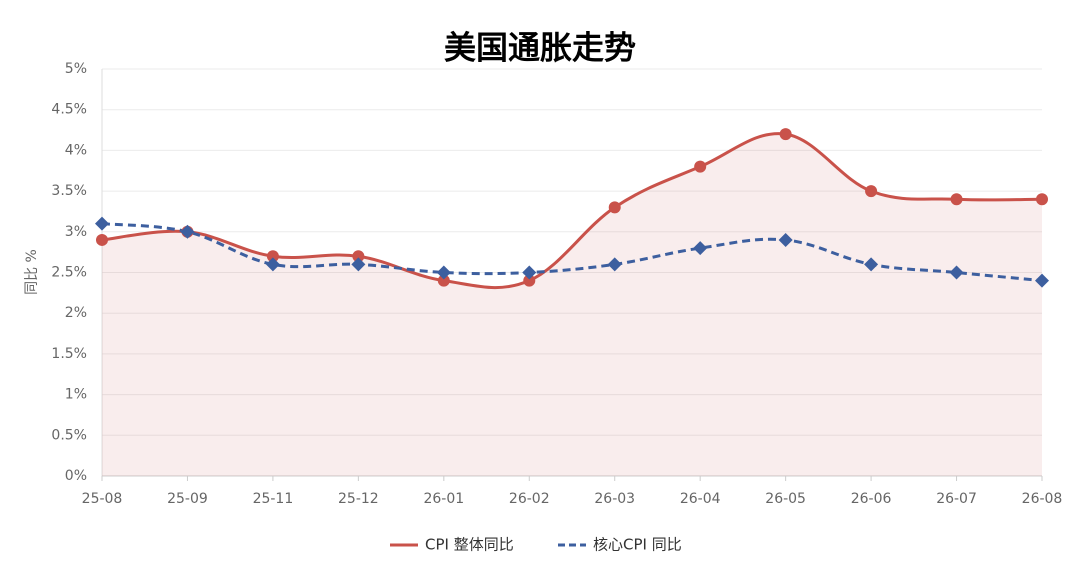 The height and width of the screenshot is (562, 1079). Describe the element at coordinates (69, 354) in the screenshot. I see `y-tick-label: 1.5%` at that location.